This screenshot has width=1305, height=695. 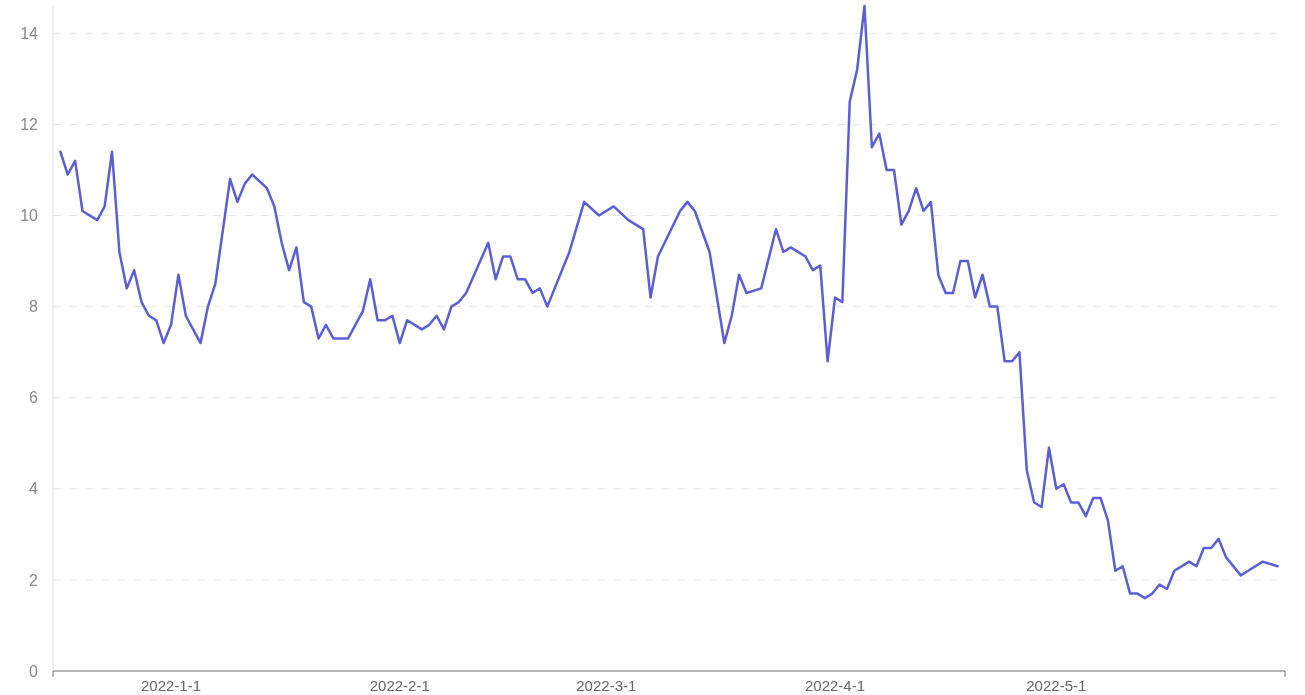 What do you see at coordinates (29, 125) in the screenshot?
I see `y-tick-label: 12` at bounding box center [29, 125].